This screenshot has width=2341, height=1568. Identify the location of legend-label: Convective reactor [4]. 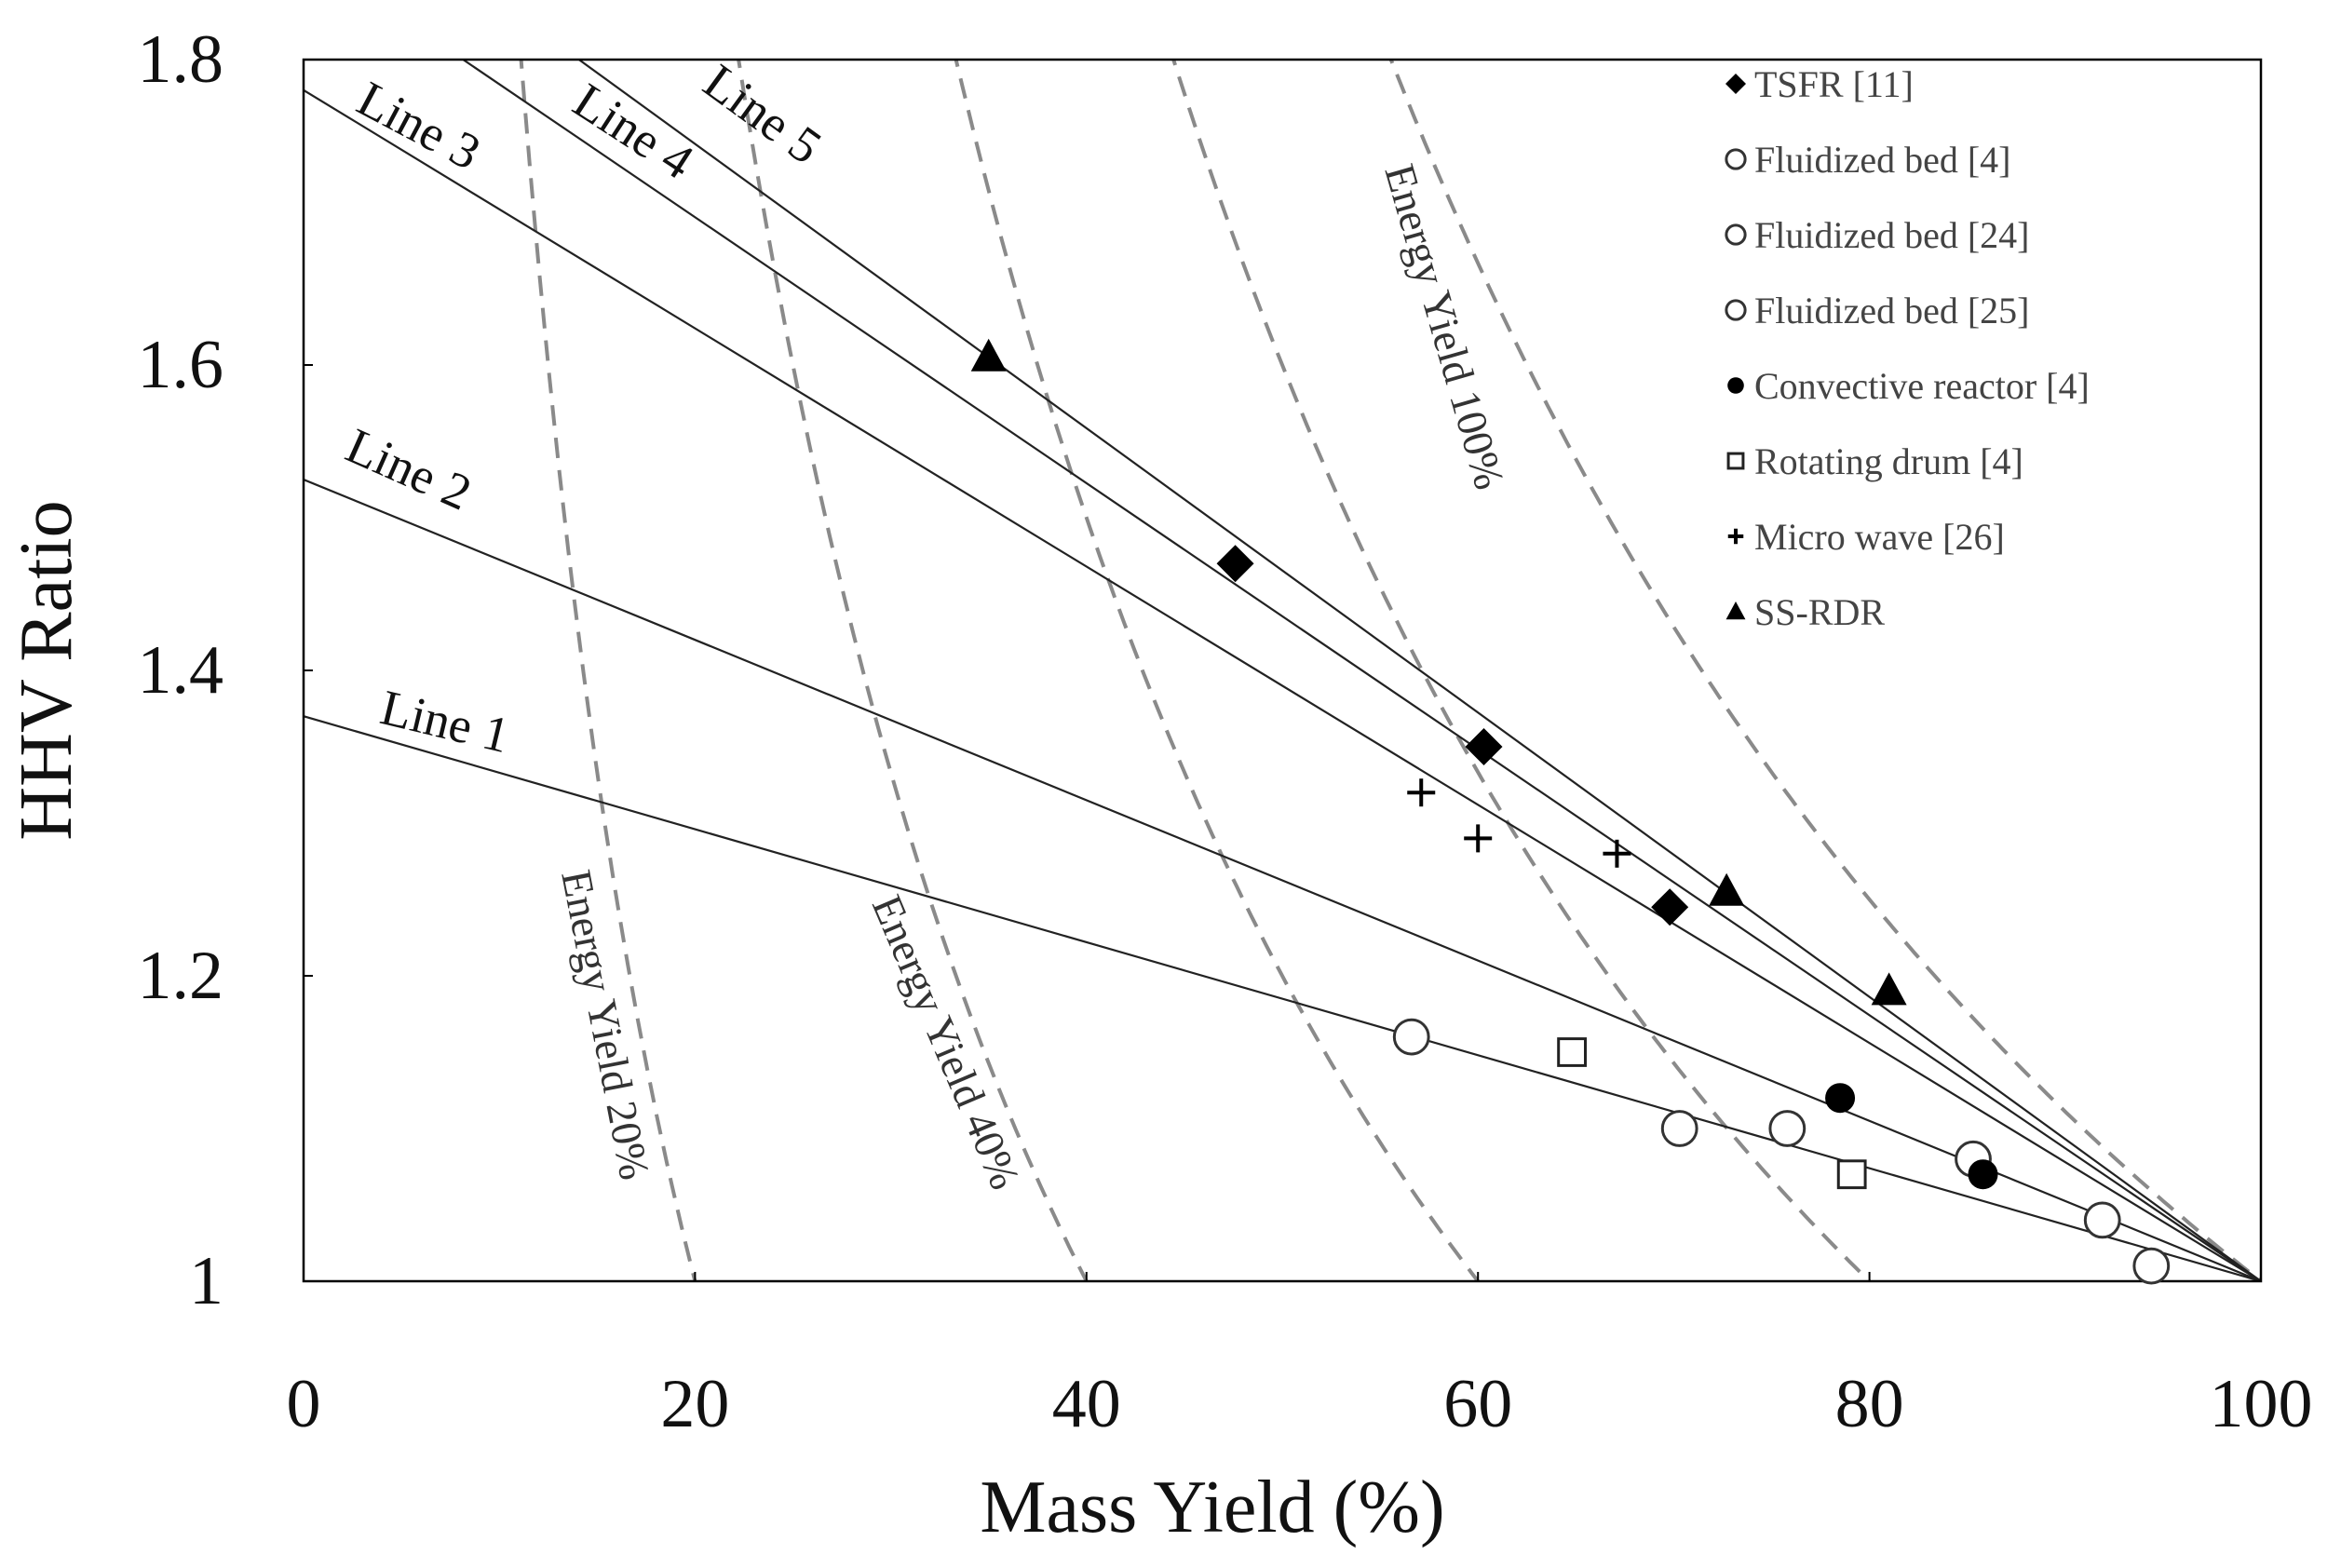
(1922, 386).